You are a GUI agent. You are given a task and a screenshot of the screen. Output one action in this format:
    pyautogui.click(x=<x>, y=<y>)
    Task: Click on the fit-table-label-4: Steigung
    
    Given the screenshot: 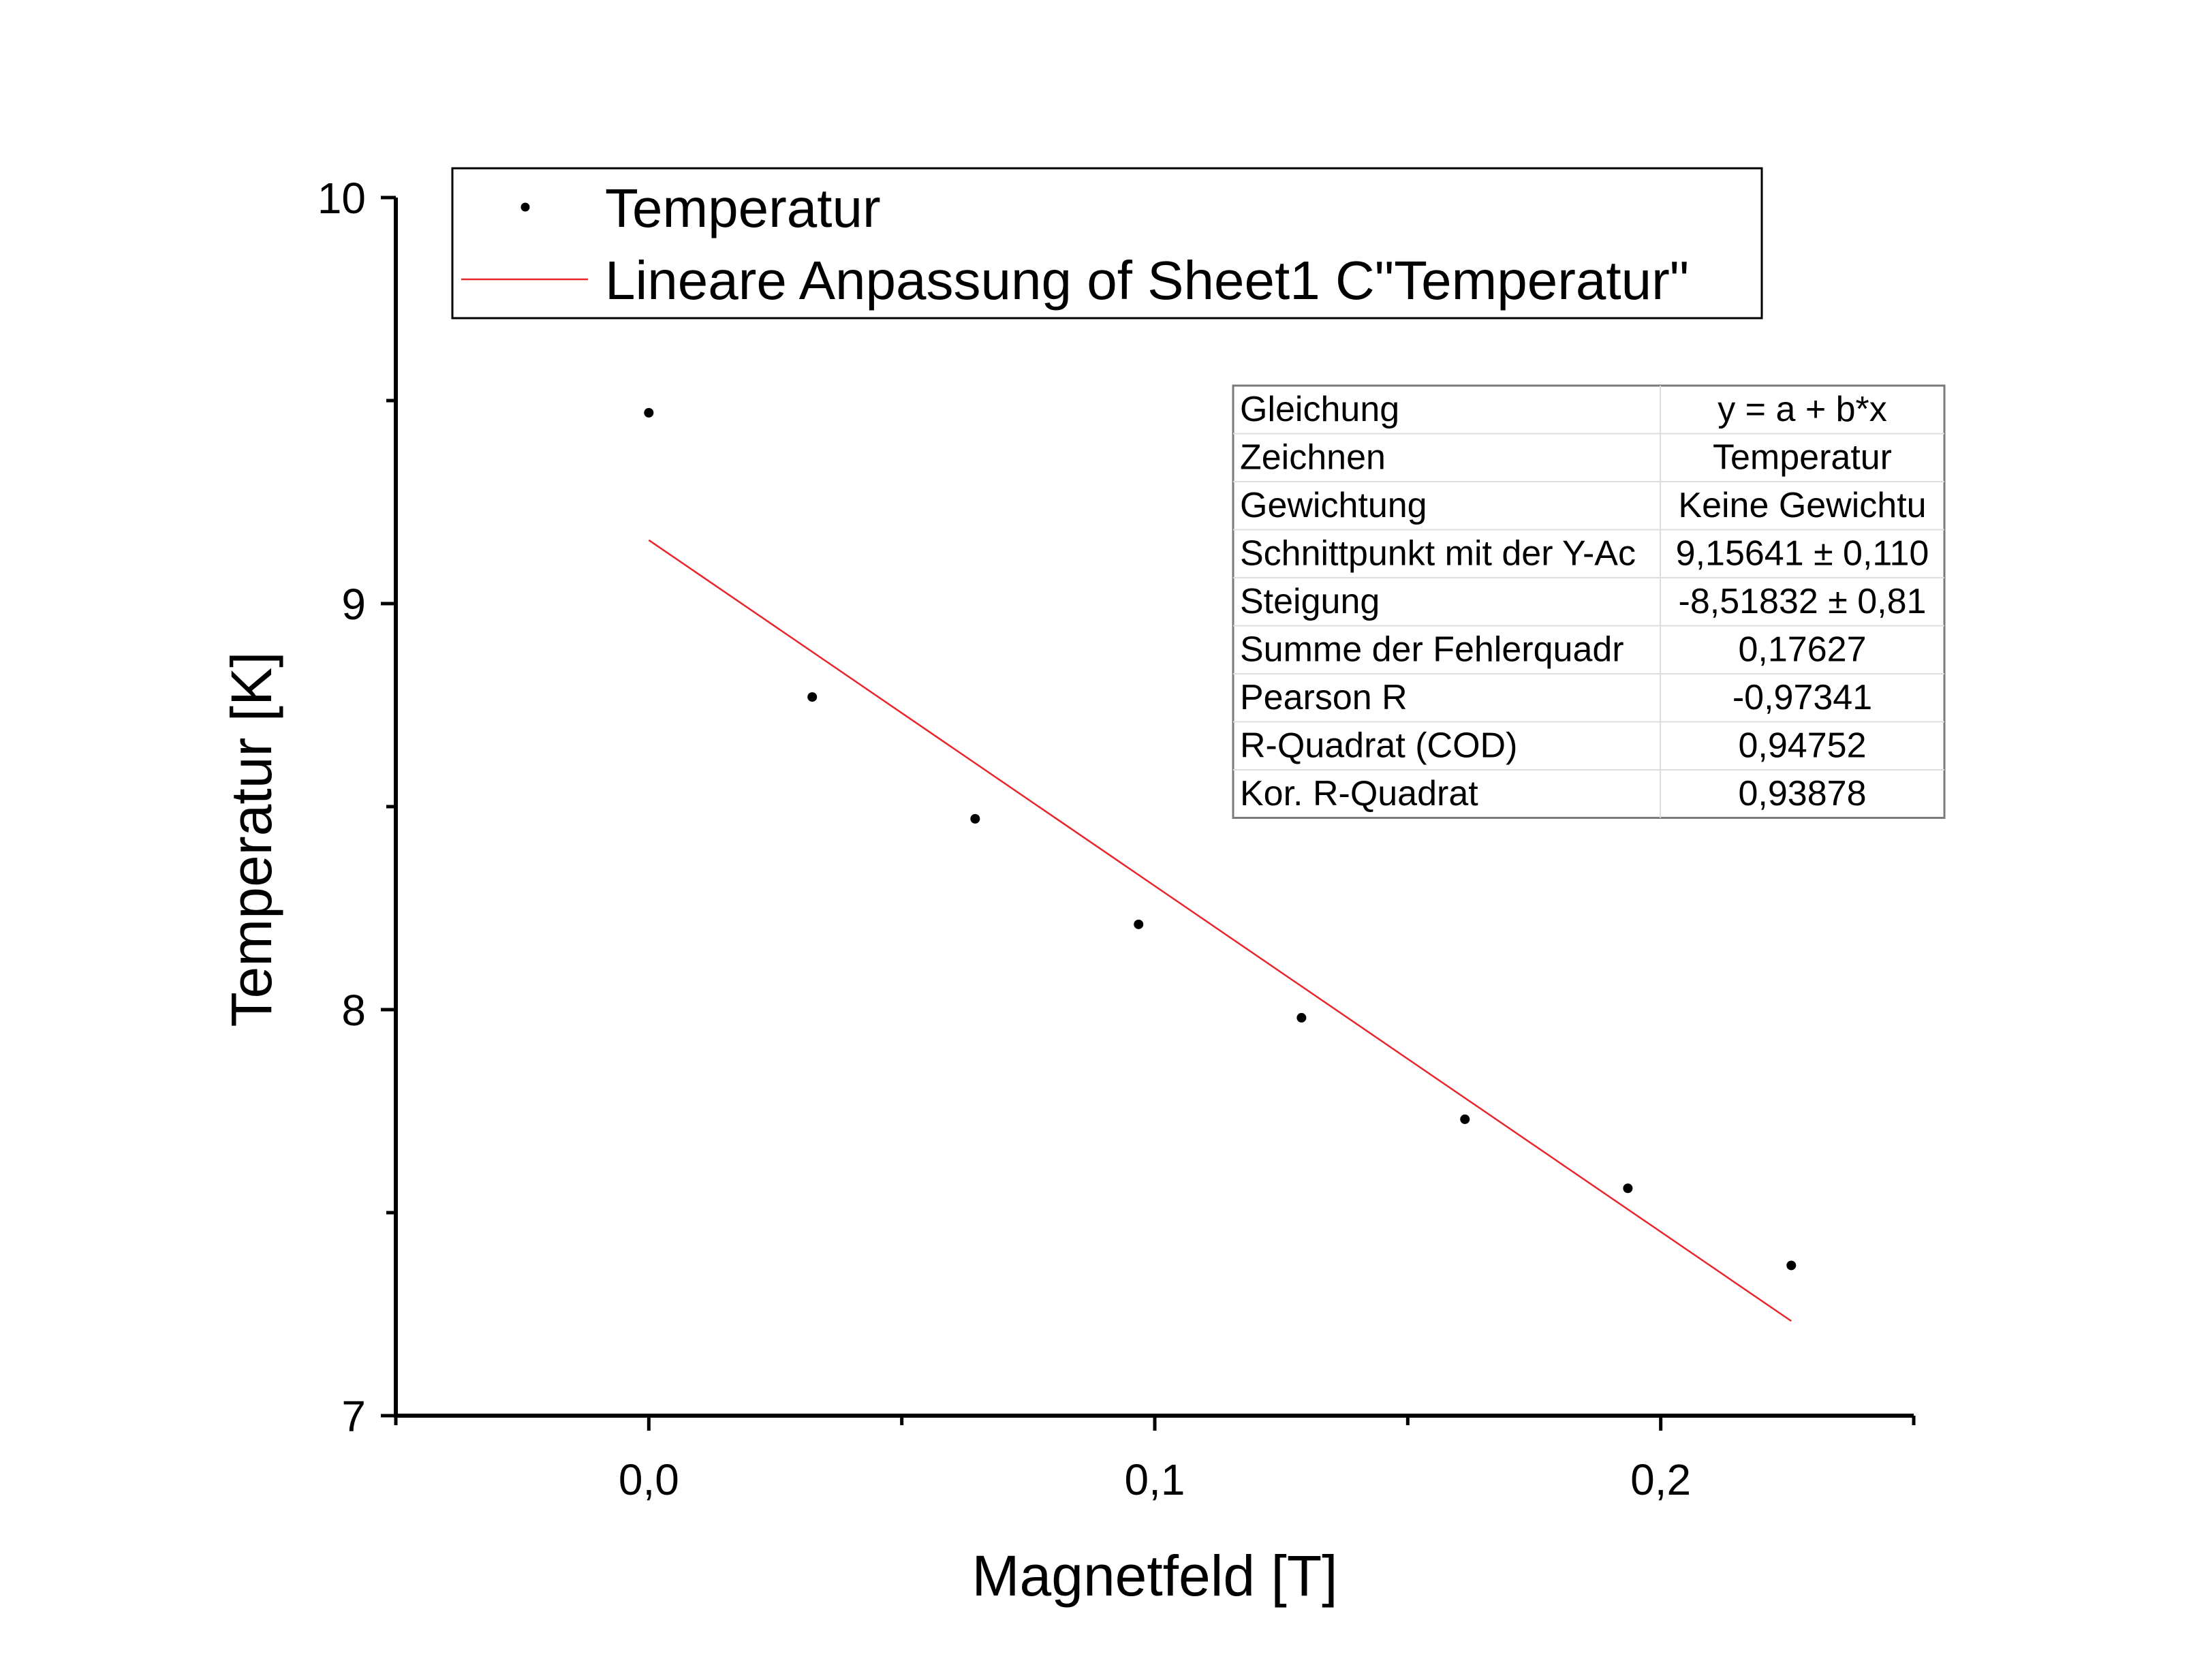 What is the action you would take?
    pyautogui.click(x=1310, y=601)
    